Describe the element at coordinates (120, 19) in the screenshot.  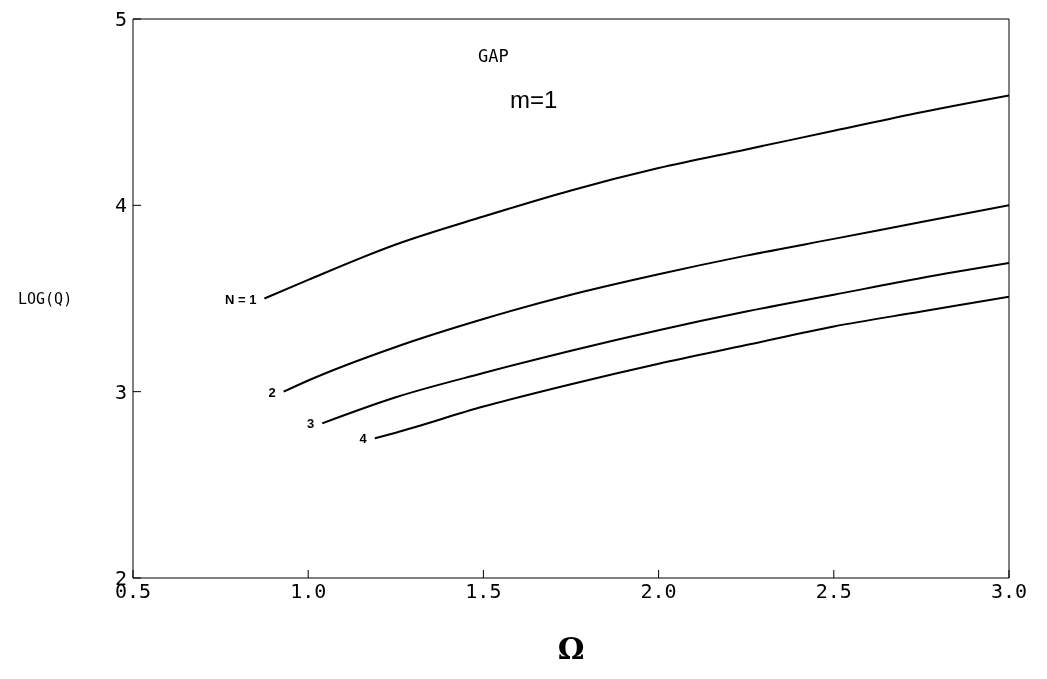
I see `y-tick-label: 5` at that location.